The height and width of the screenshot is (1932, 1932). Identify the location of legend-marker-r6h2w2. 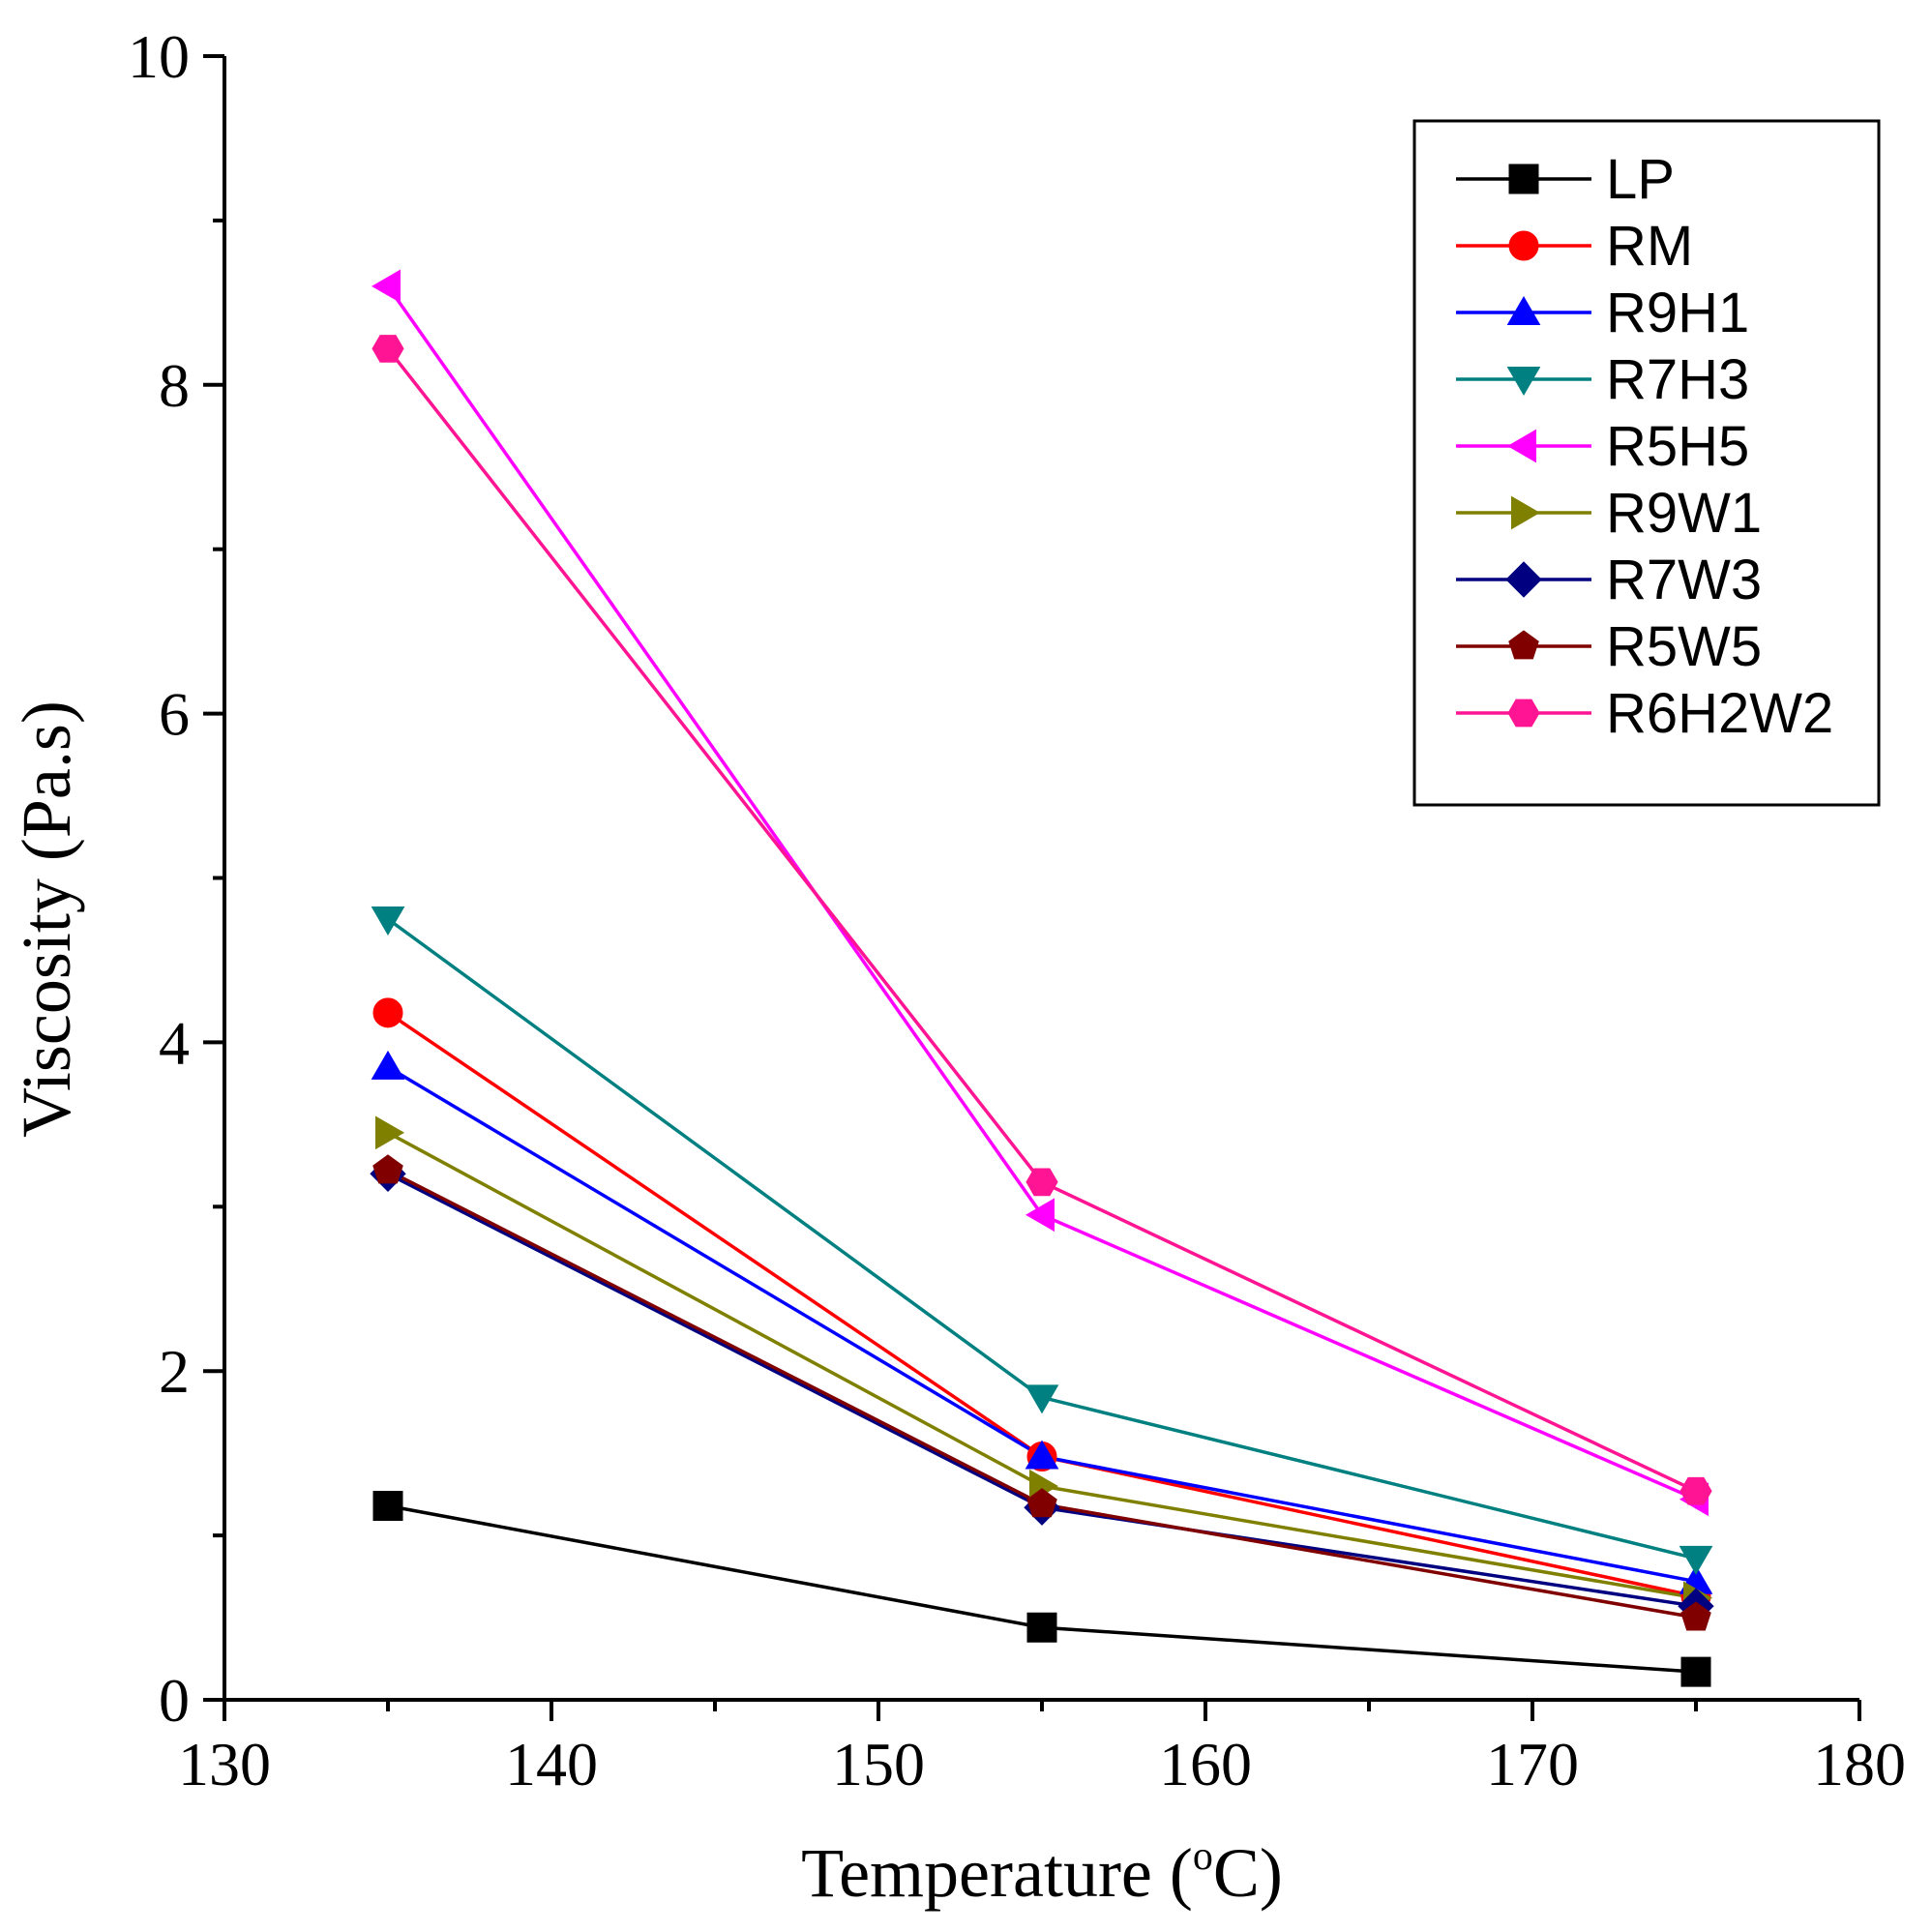
(1523, 713).